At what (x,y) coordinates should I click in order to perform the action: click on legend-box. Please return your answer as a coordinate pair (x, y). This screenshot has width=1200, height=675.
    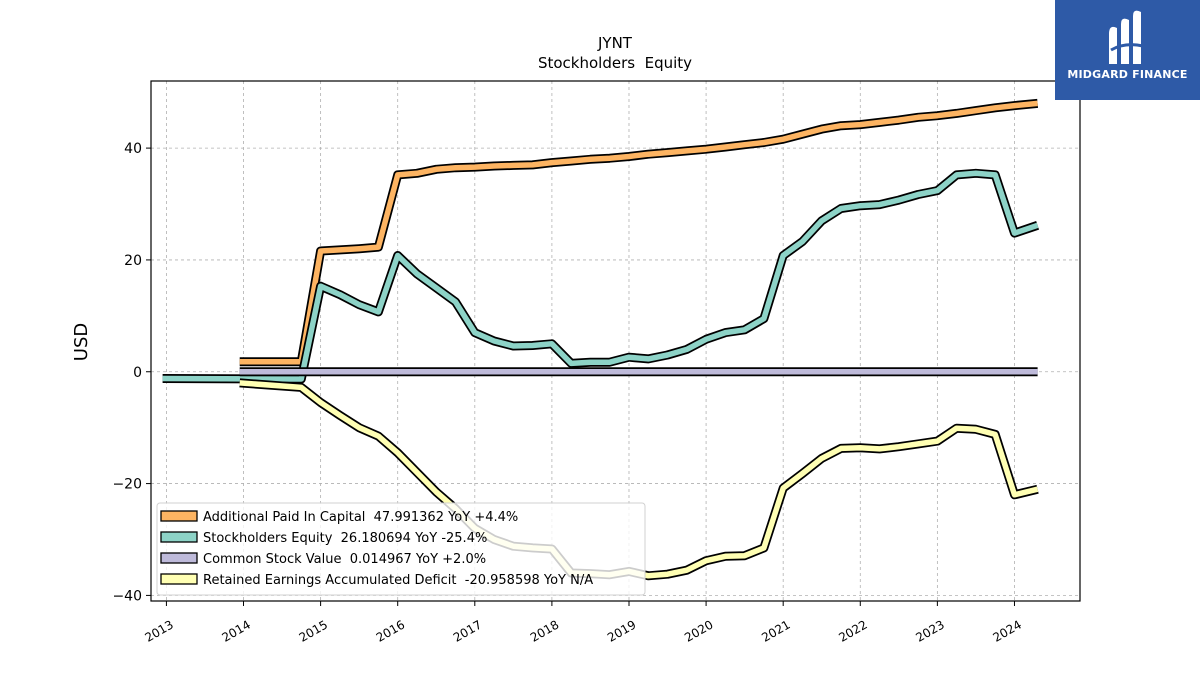
    Looking at the image, I should click on (401, 549).